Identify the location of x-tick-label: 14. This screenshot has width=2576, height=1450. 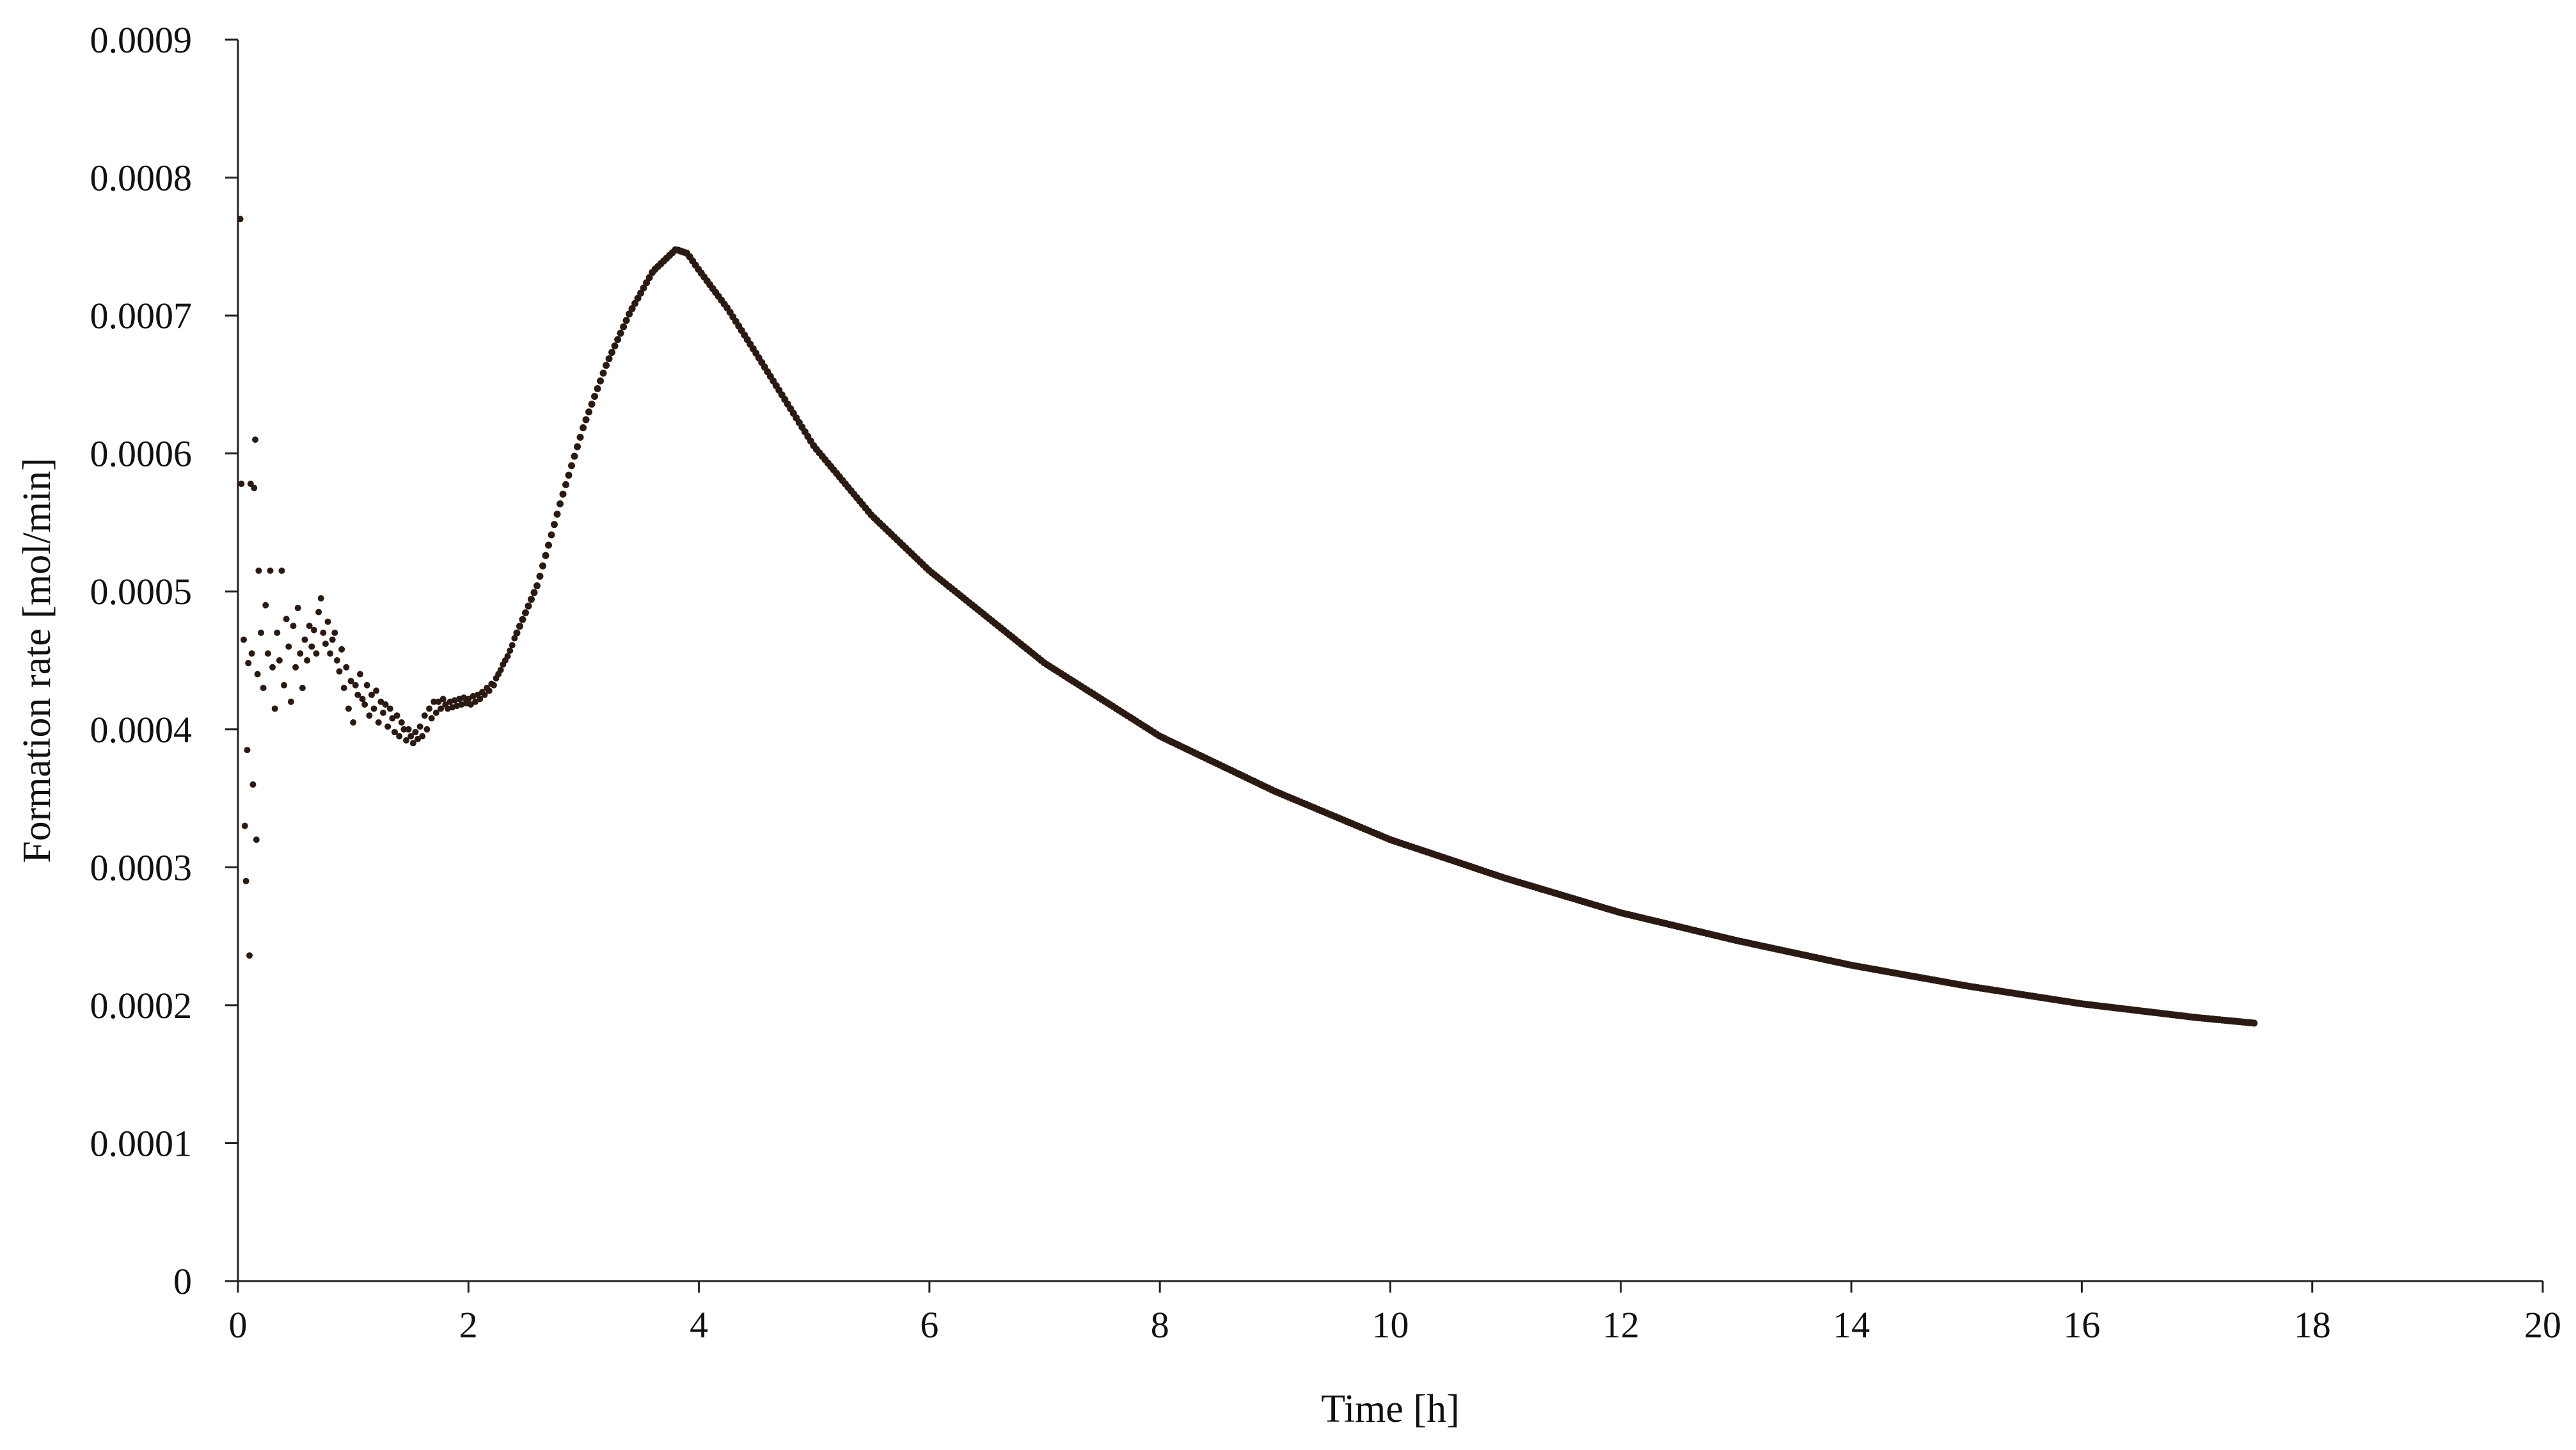
(1851, 1325).